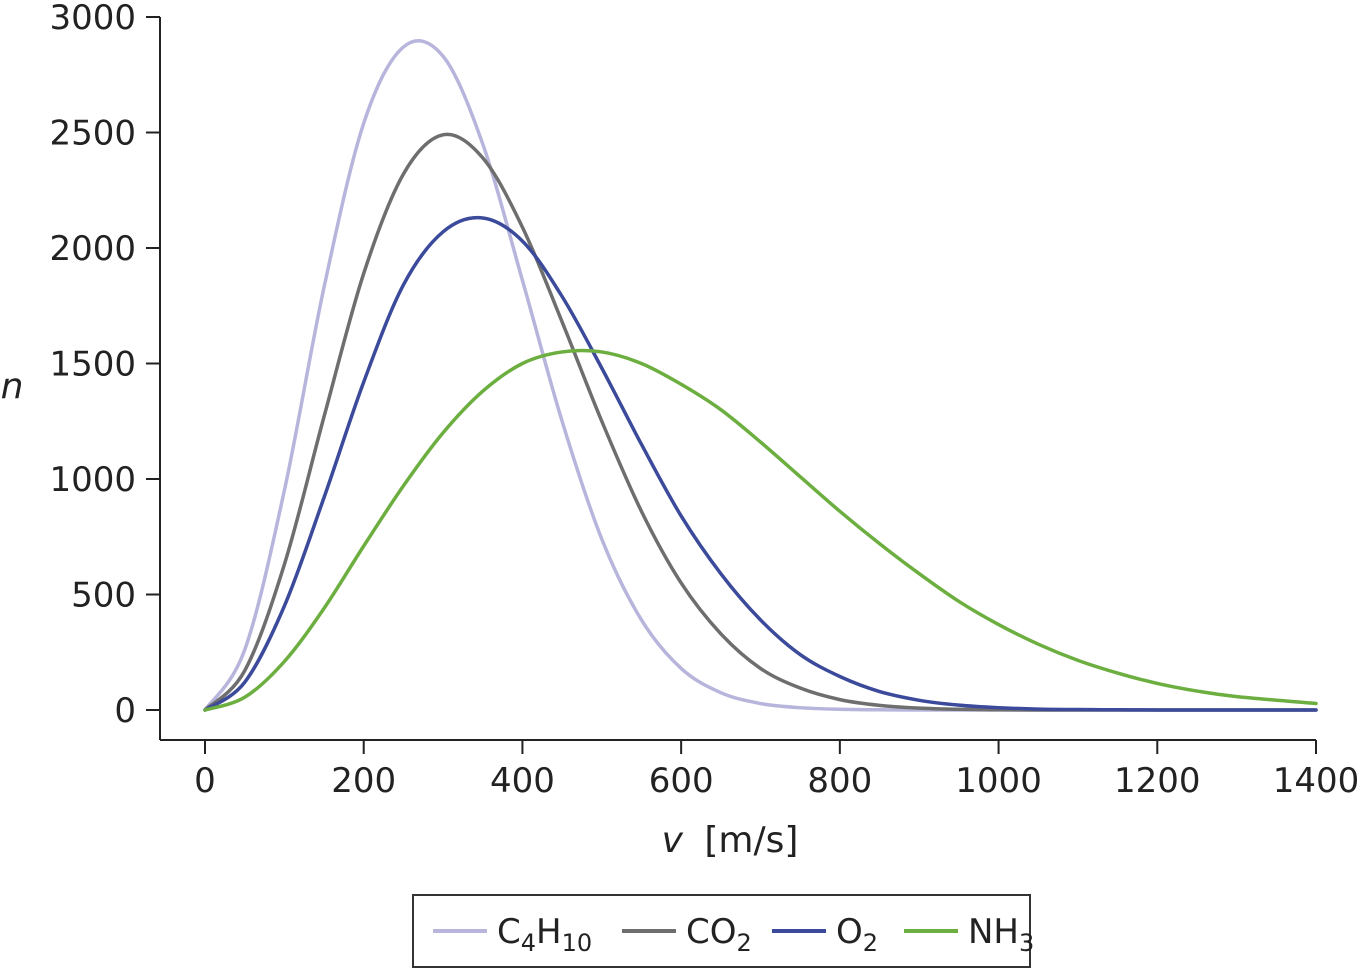 The height and width of the screenshot is (970, 1360). I want to click on legend-label-3: NH3, so click(1001, 934).